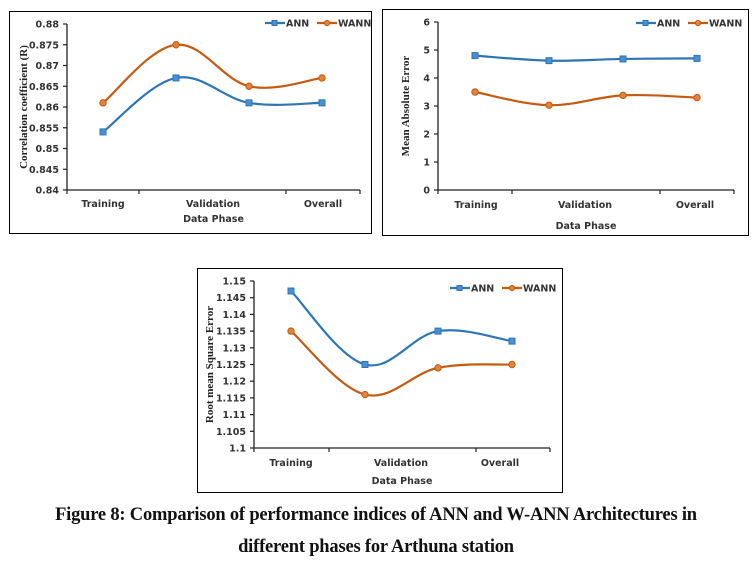 Image resolution: width=752 pixels, height=566 pixels. I want to click on y-tick-label: 0.87, so click(47, 66).